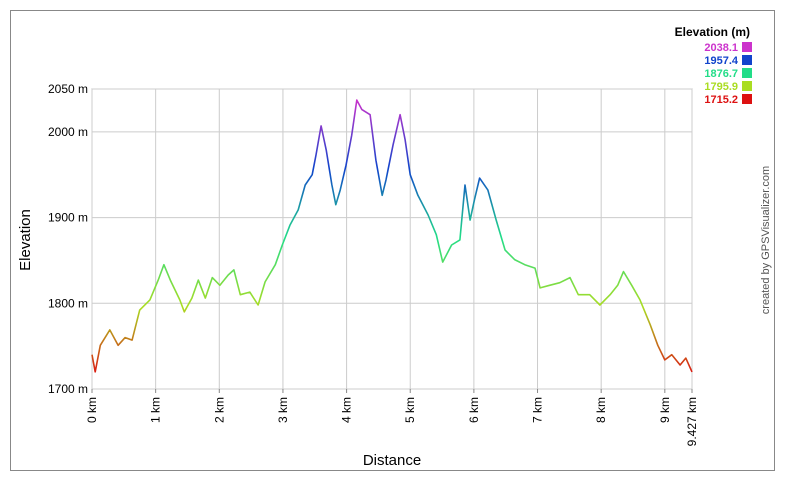  I want to click on legend-label: 1957.4, so click(721, 61).